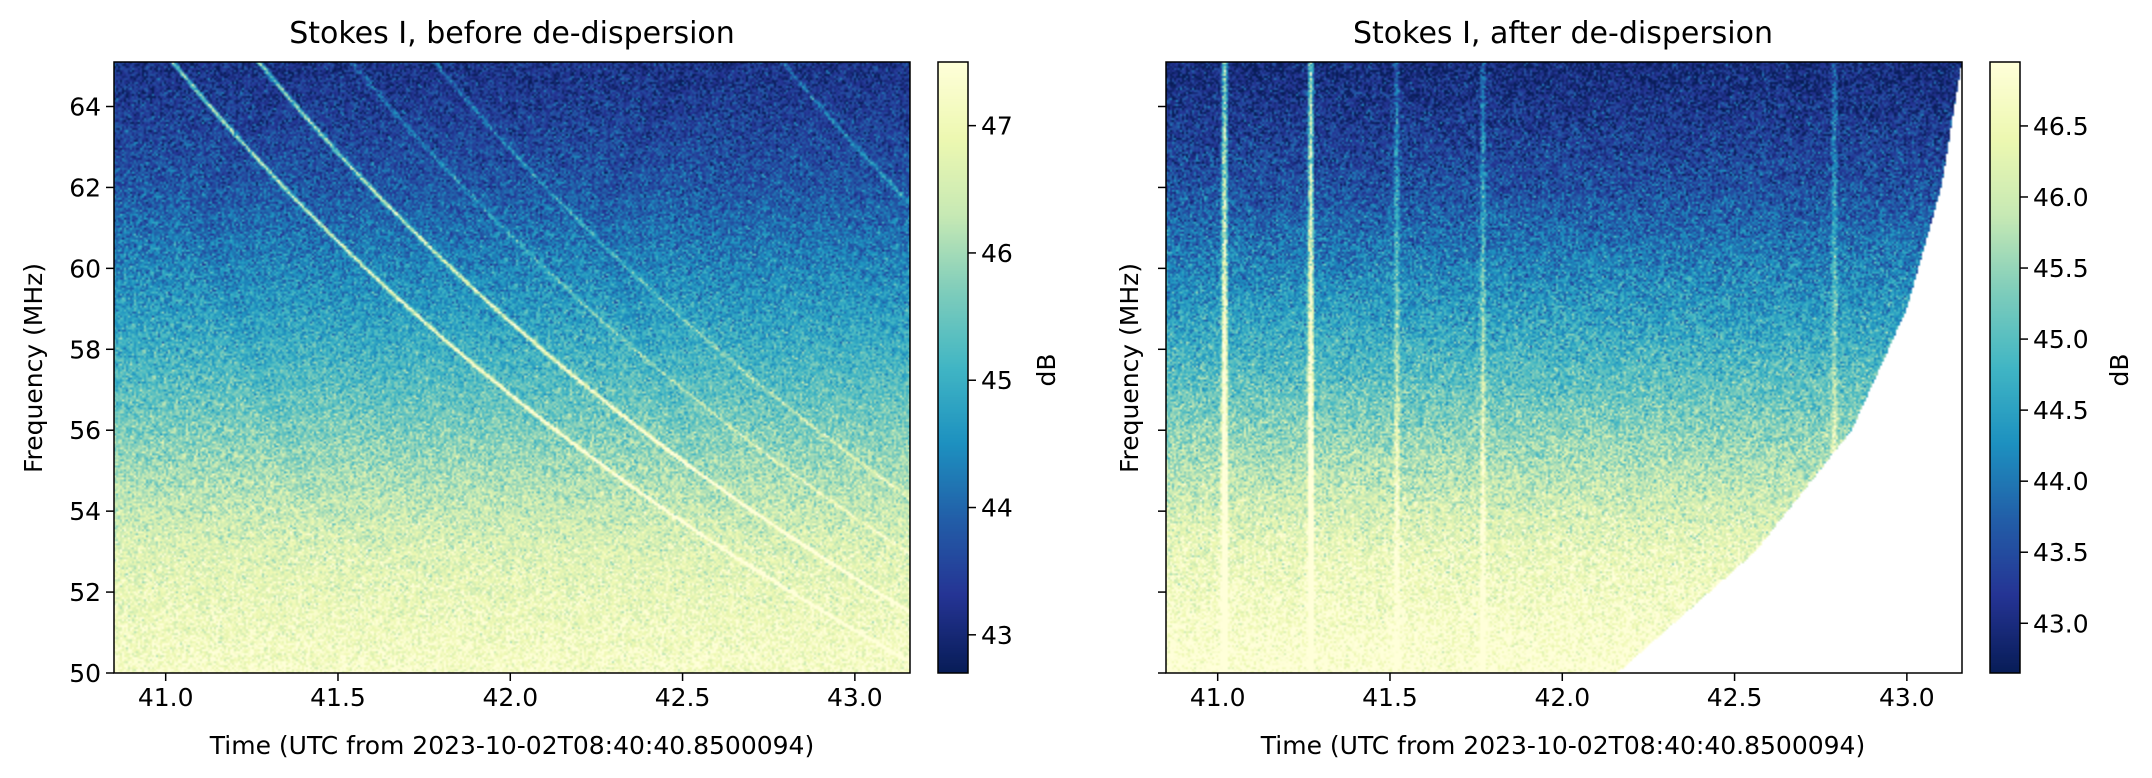 Image resolution: width=2152 pixels, height=778 pixels. What do you see at coordinates (2061, 552) in the screenshot?
I see `right-colorbar-tick-label: 43.5` at bounding box center [2061, 552].